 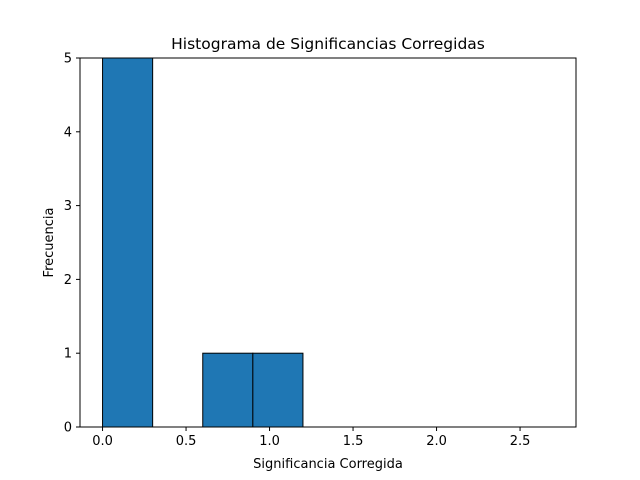 What do you see at coordinates (68, 354) in the screenshot?
I see `y-tick-label: 1` at bounding box center [68, 354].